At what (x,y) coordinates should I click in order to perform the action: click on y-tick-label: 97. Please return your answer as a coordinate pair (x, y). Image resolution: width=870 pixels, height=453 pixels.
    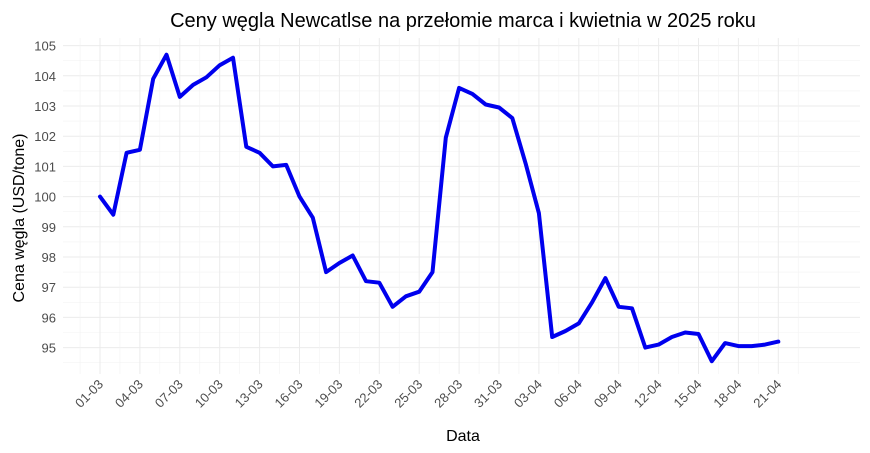
    Looking at the image, I should click on (49, 287).